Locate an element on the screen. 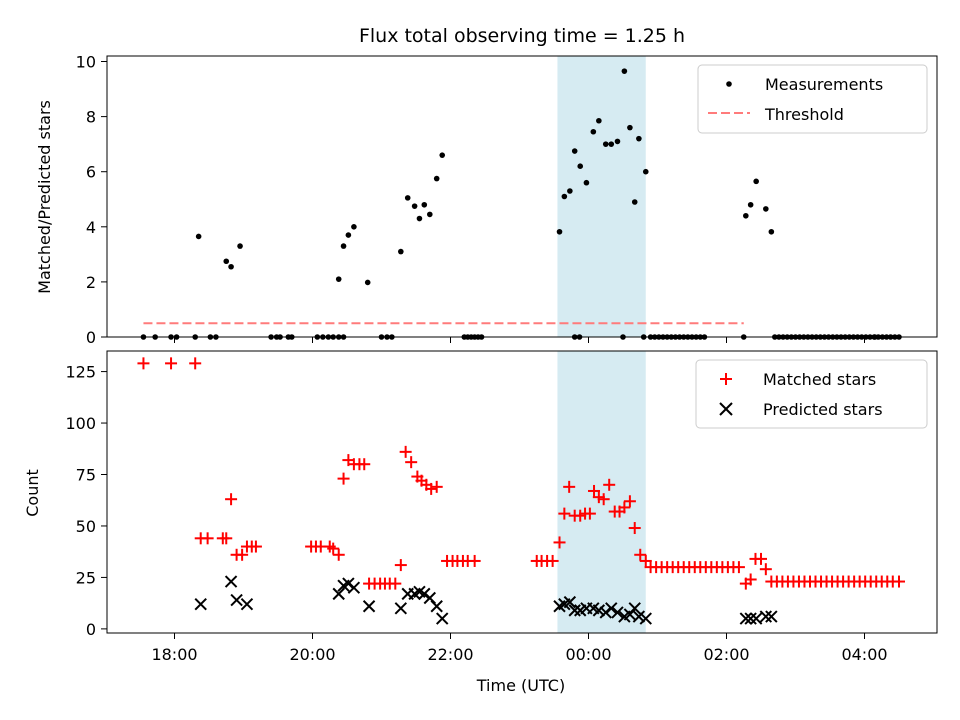  bottom-y-axis: 0 25 50 75 100 125 is located at coordinates (86, 501).